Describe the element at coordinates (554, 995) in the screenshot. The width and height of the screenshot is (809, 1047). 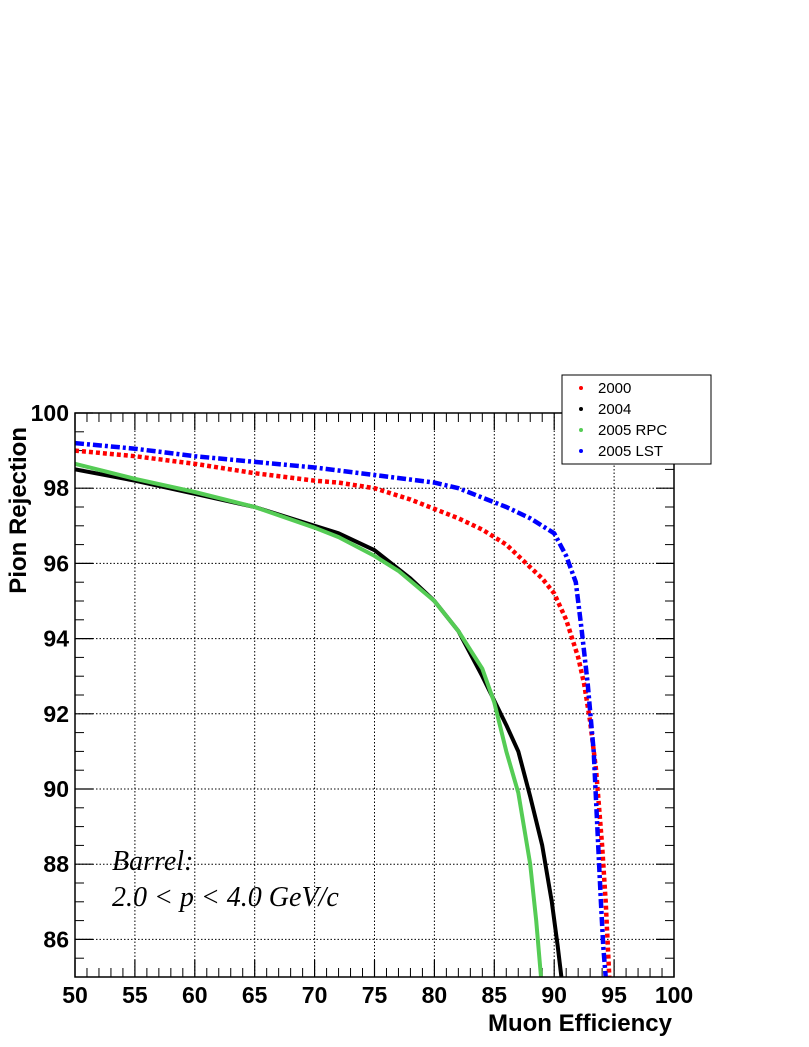
I see `x-tick-label: 90` at that location.